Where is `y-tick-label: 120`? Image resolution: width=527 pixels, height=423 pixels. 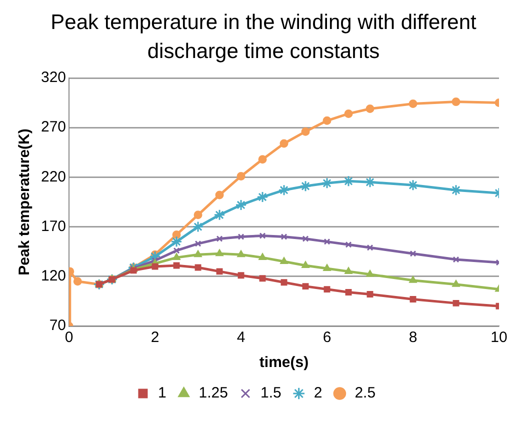 y-tick-label: 120 is located at coordinates (53, 276).